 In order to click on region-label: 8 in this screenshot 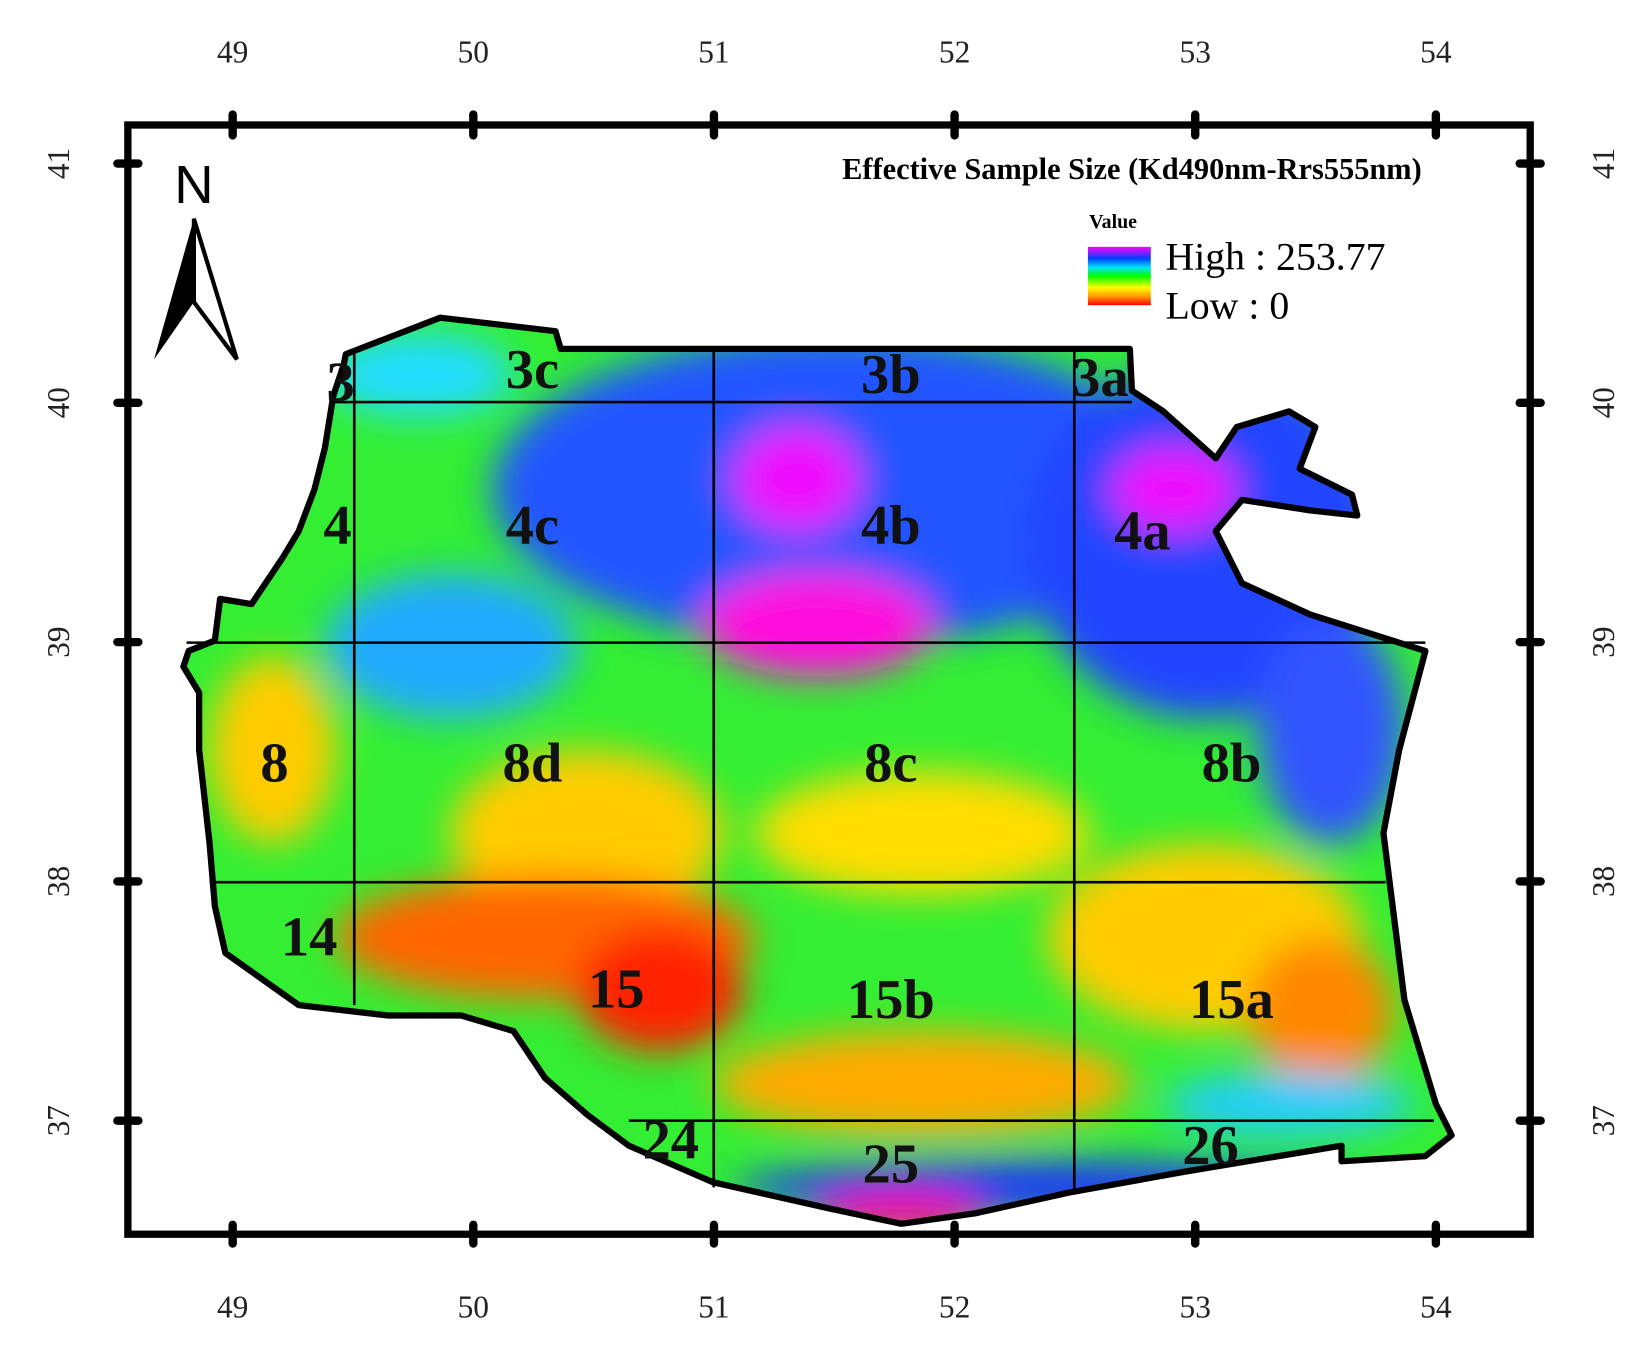, I will do `click(274, 764)`.